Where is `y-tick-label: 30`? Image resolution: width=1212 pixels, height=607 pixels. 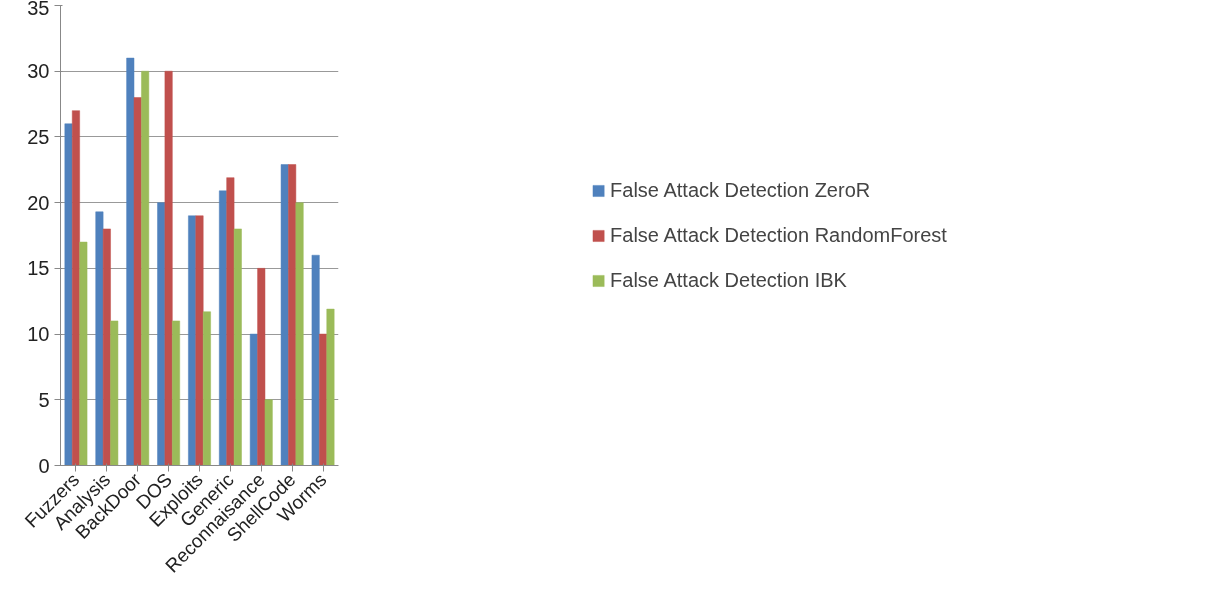
y-tick-label: 30 is located at coordinates (38, 71).